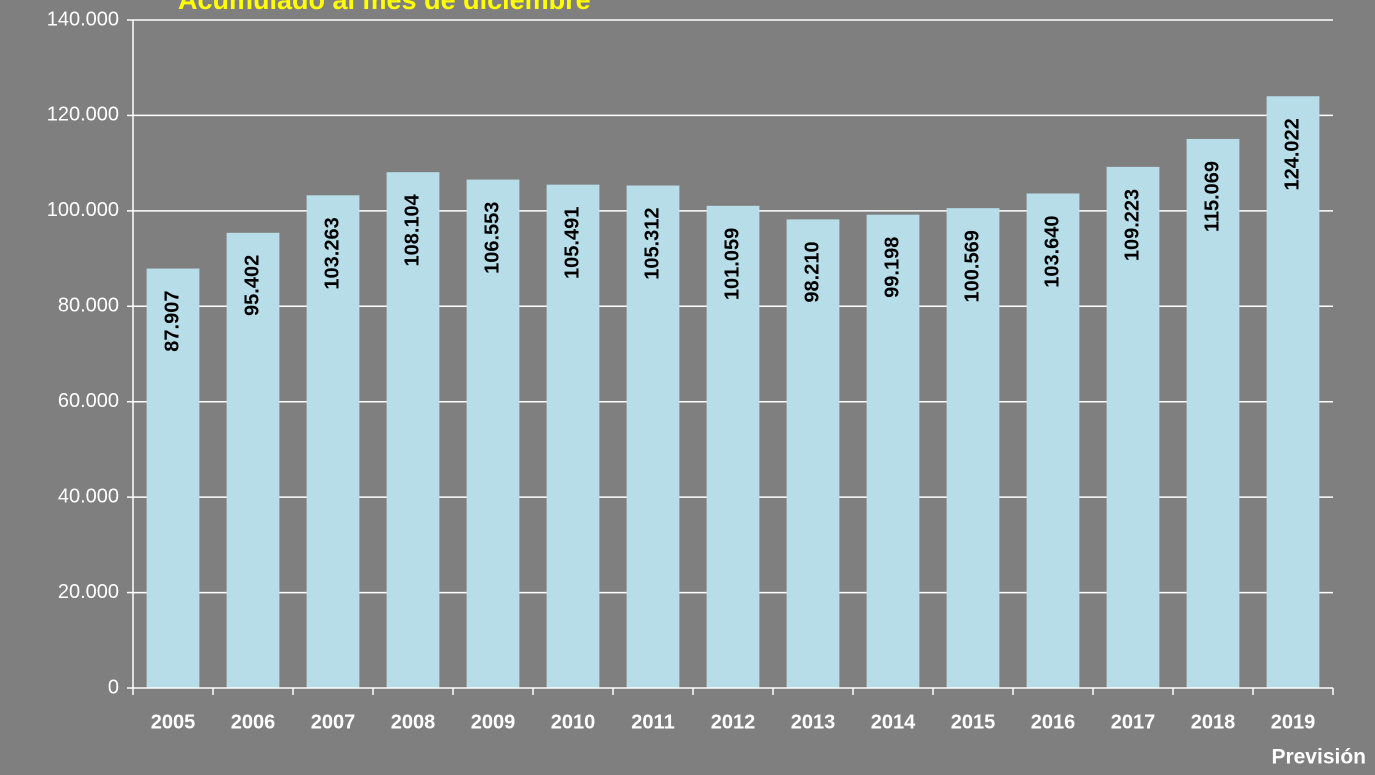  I want to click on x-tick-label: 2019, so click(1293, 722).